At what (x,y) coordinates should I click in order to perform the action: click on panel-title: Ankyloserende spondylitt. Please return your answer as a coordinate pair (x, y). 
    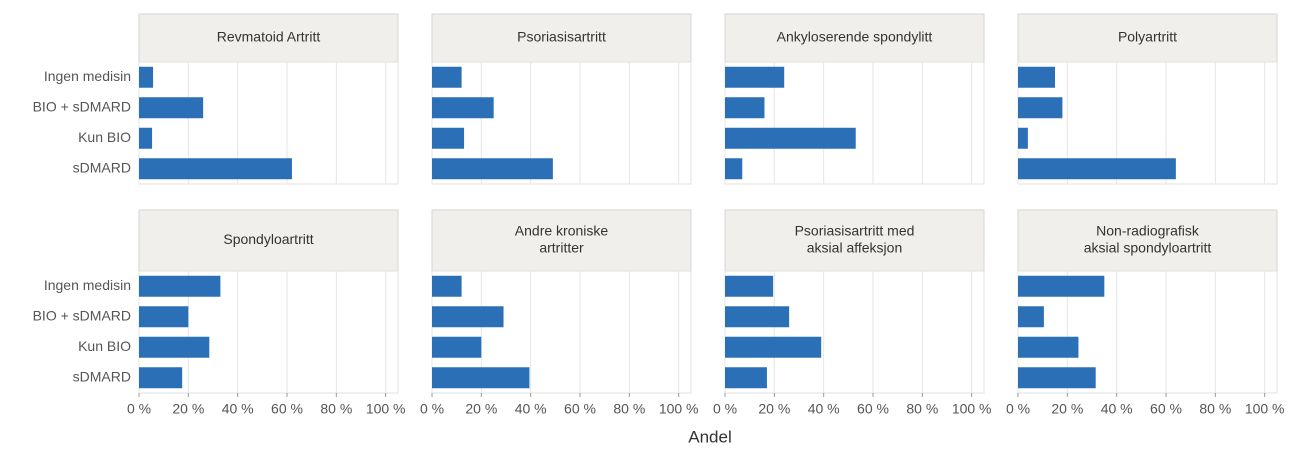
    Looking at the image, I should click on (855, 37).